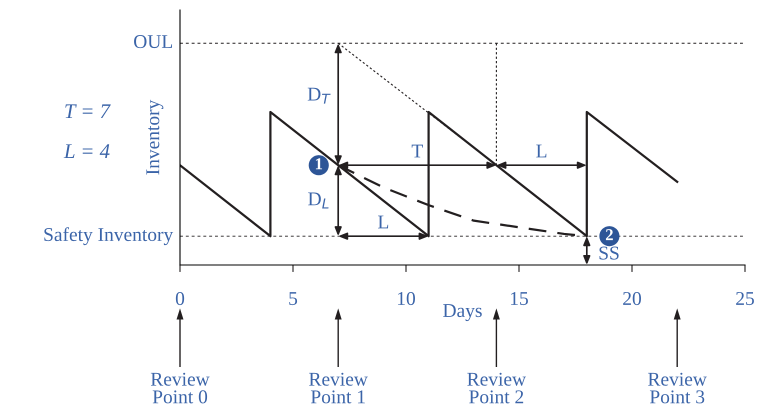 Image resolution: width=757 pixels, height=416 pixels. Describe the element at coordinates (745, 299) in the screenshot. I see `x-tick-label: 25` at that location.